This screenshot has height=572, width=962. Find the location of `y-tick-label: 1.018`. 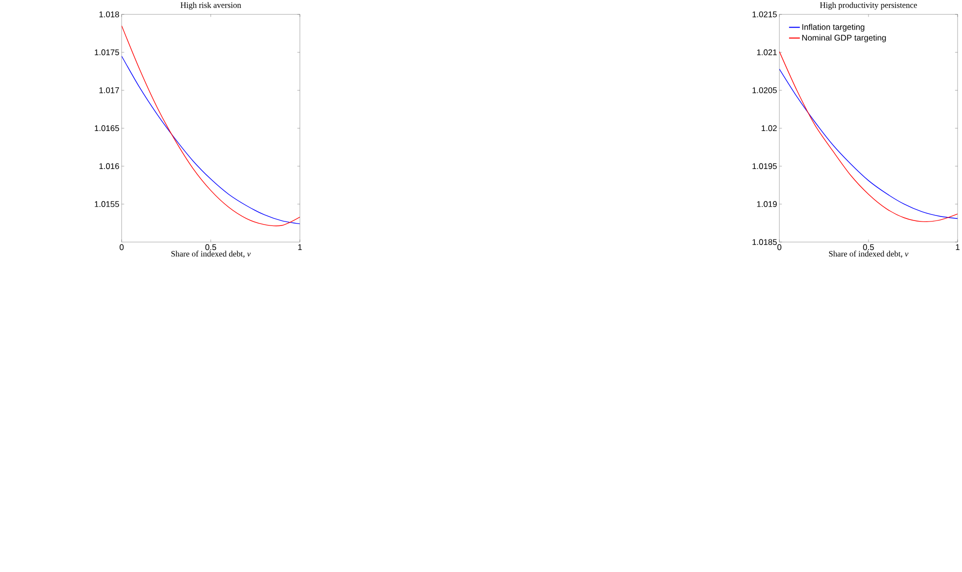

y-tick-label: 1.018 is located at coordinates (109, 14).